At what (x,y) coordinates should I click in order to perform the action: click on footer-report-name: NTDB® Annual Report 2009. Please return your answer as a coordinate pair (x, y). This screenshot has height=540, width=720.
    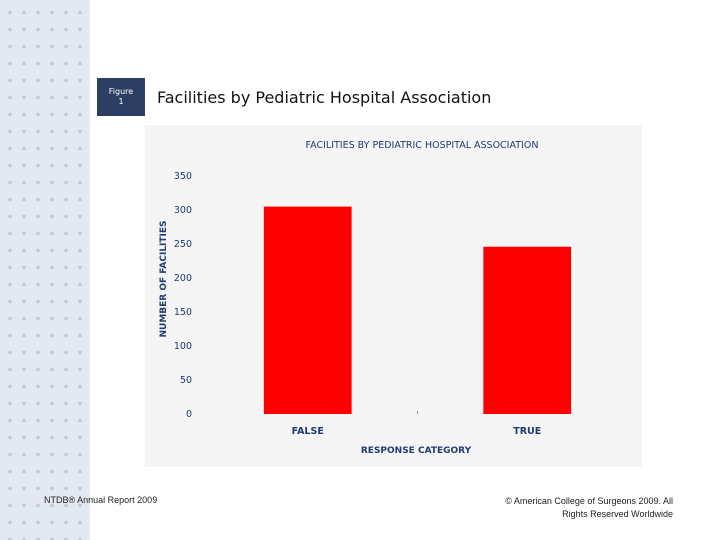
    Looking at the image, I should click on (101, 500).